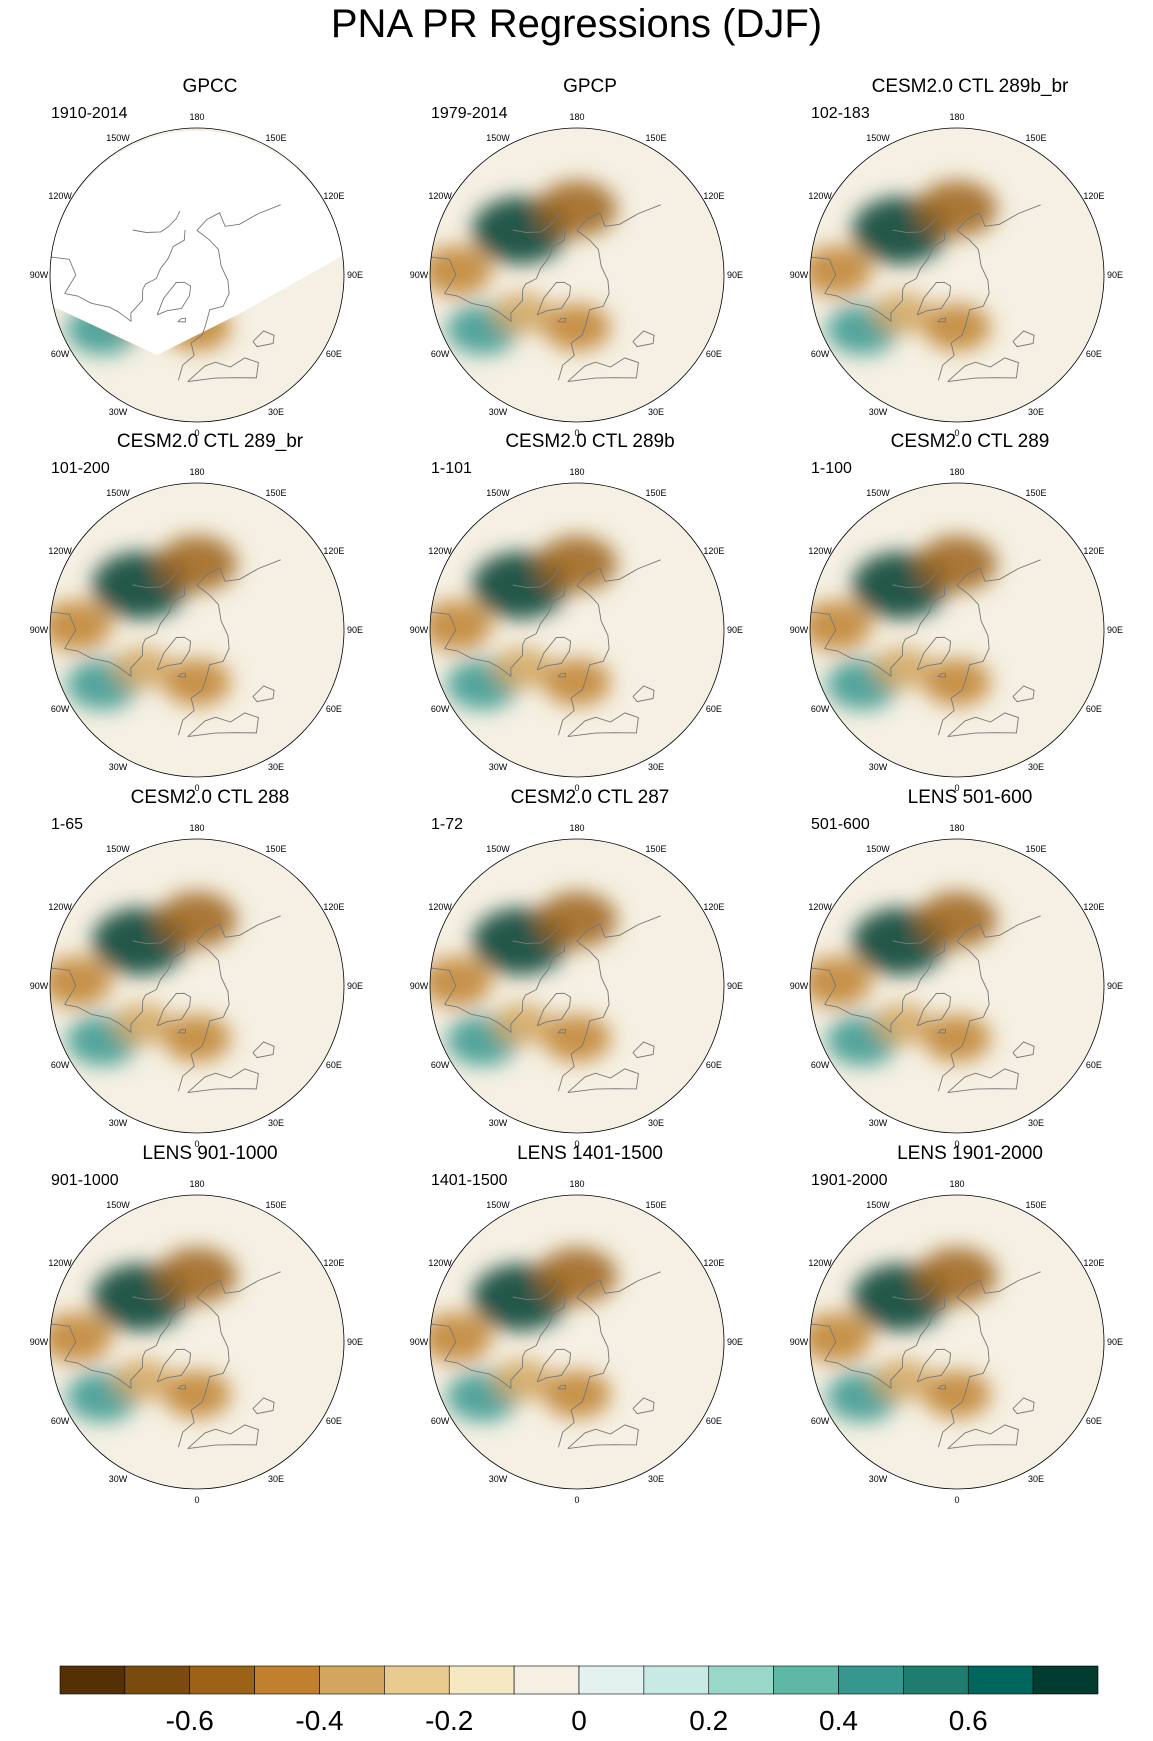 The height and width of the screenshot is (1741, 1153). What do you see at coordinates (956, 1500) in the screenshot?
I see `longitude-label: 0` at bounding box center [956, 1500].